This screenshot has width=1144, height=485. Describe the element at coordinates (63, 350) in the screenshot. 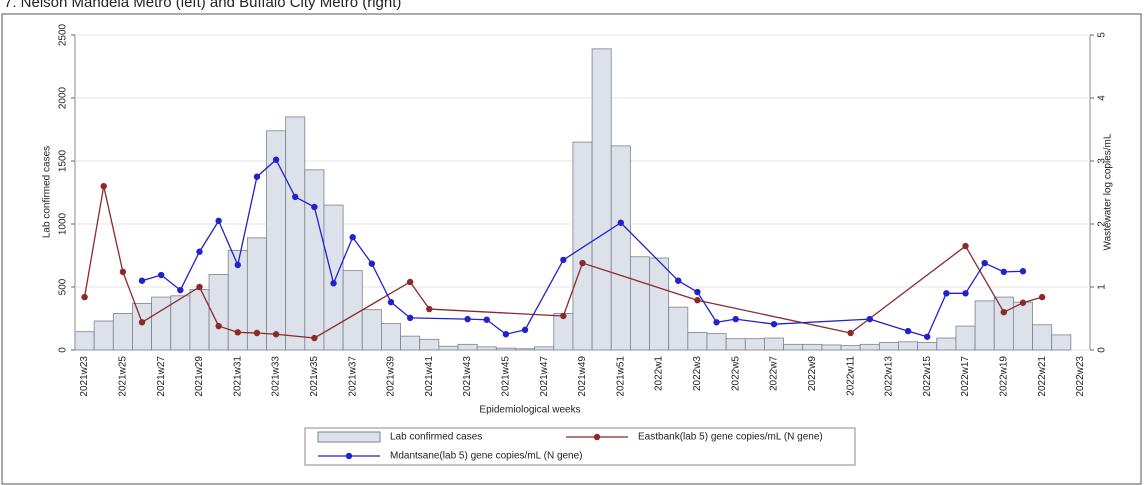

I see `y-tick-label: 0` at that location.